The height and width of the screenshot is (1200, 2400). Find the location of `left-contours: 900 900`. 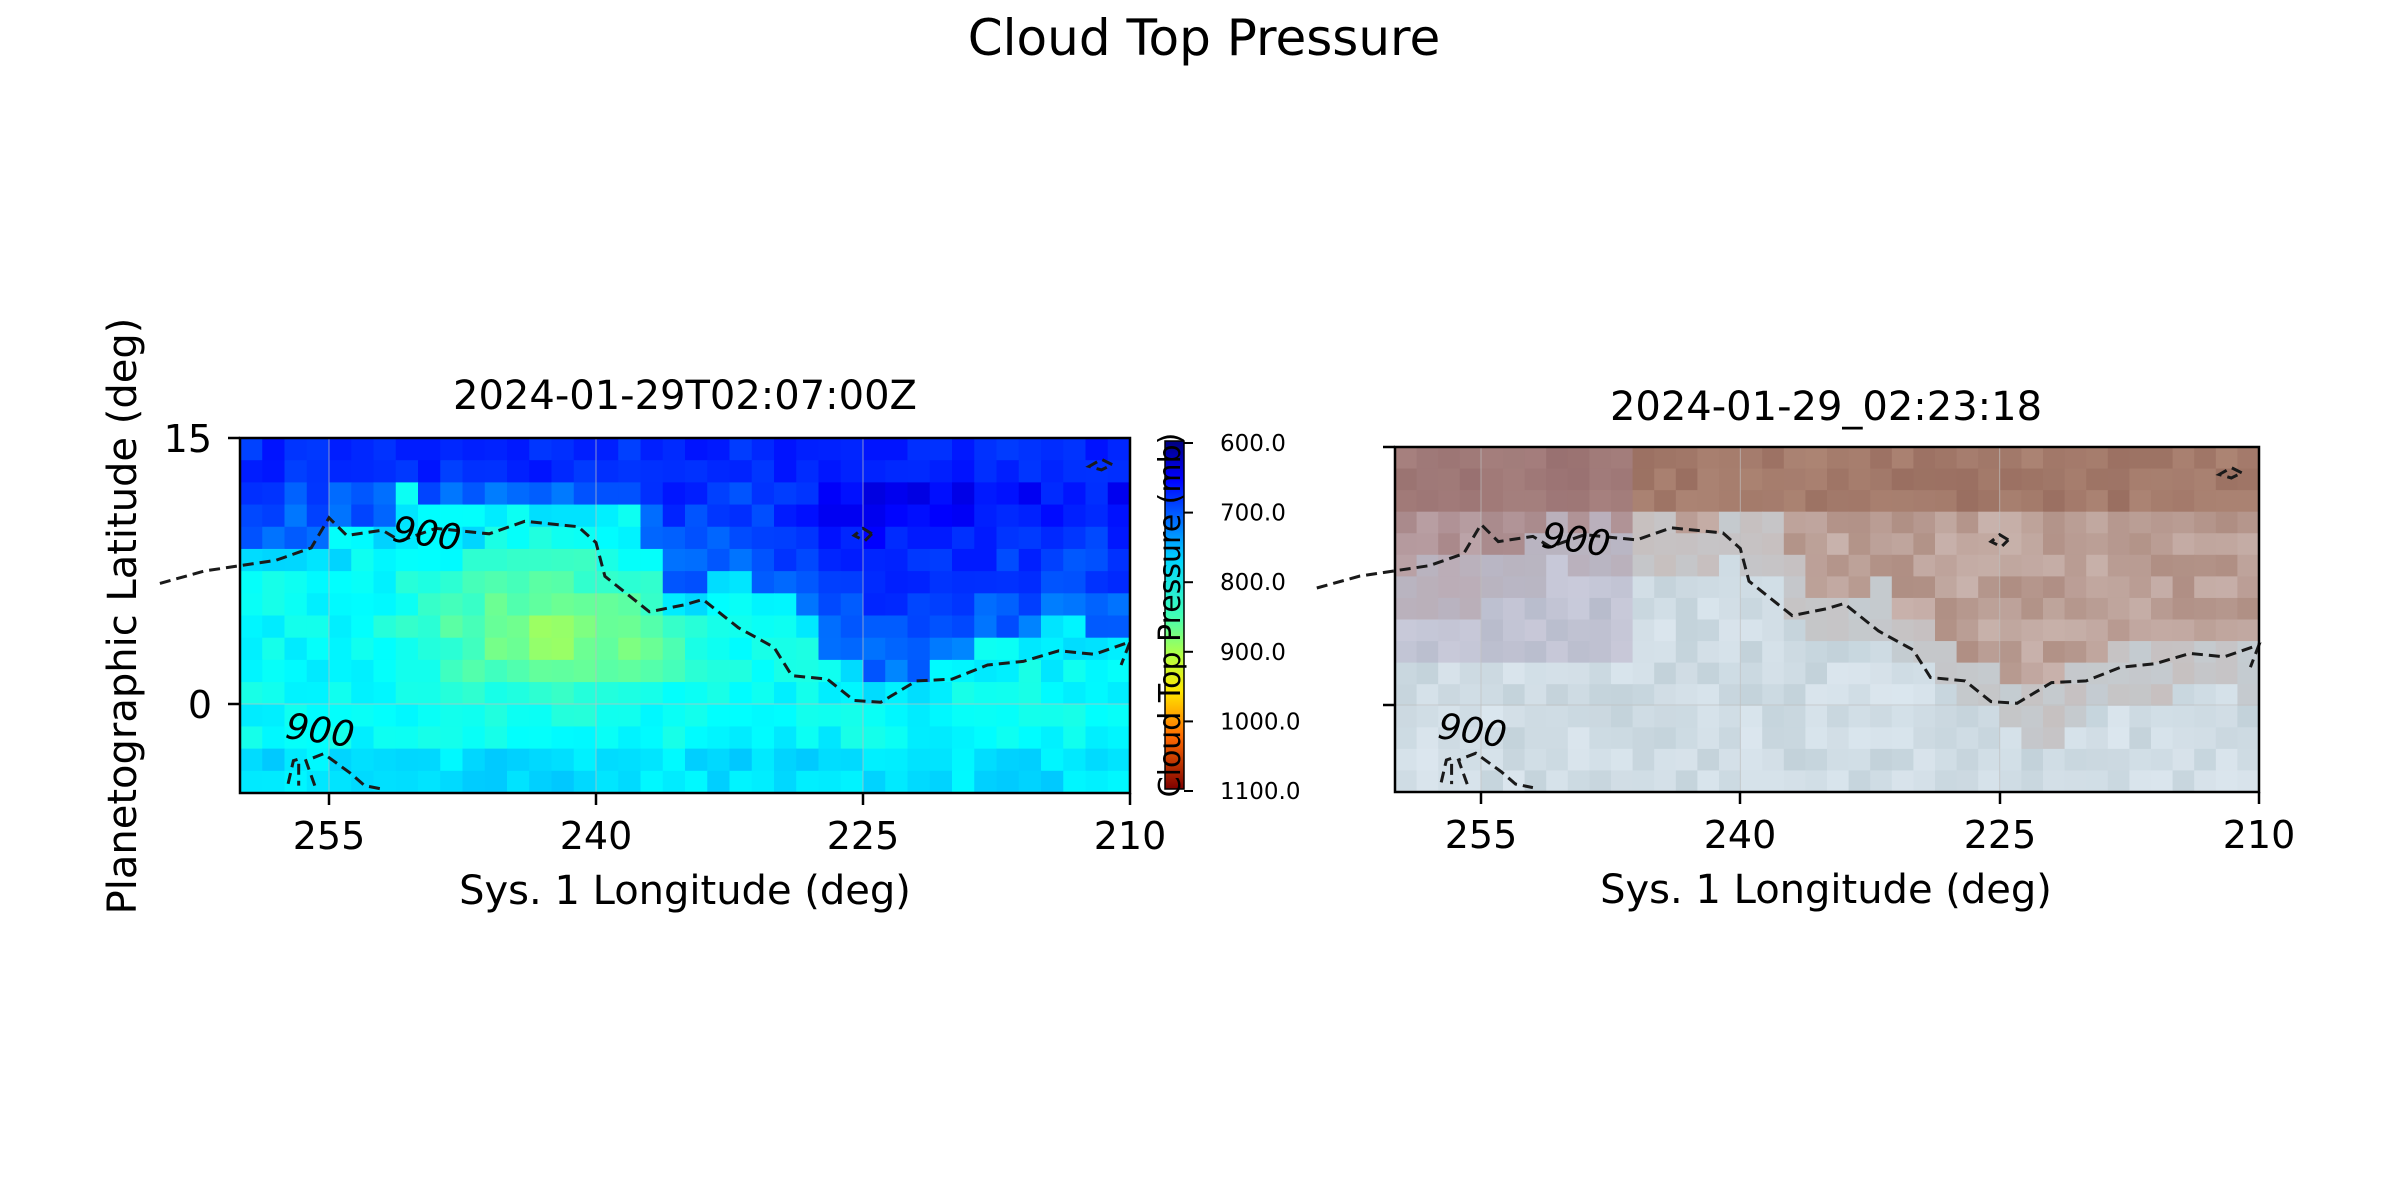

left-contours: 900 900 is located at coordinates (646, 624).